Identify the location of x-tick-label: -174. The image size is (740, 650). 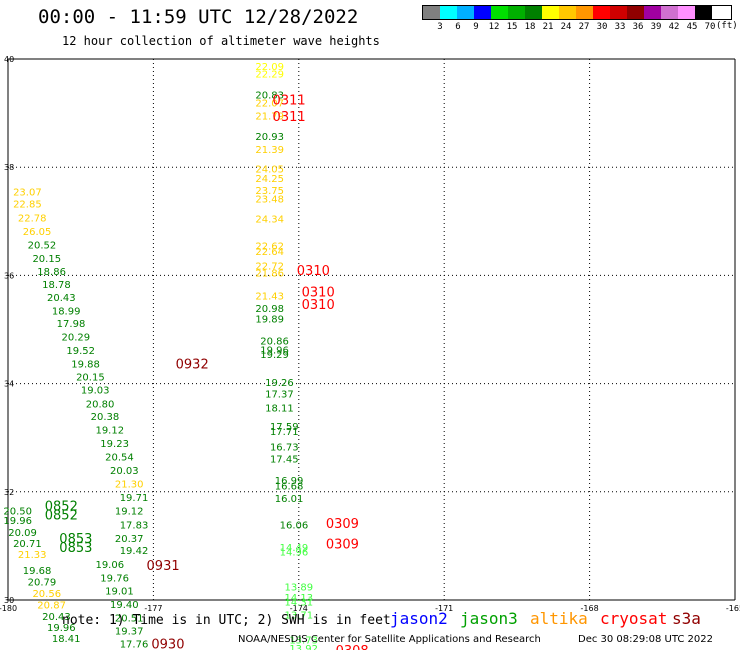
(299, 608).